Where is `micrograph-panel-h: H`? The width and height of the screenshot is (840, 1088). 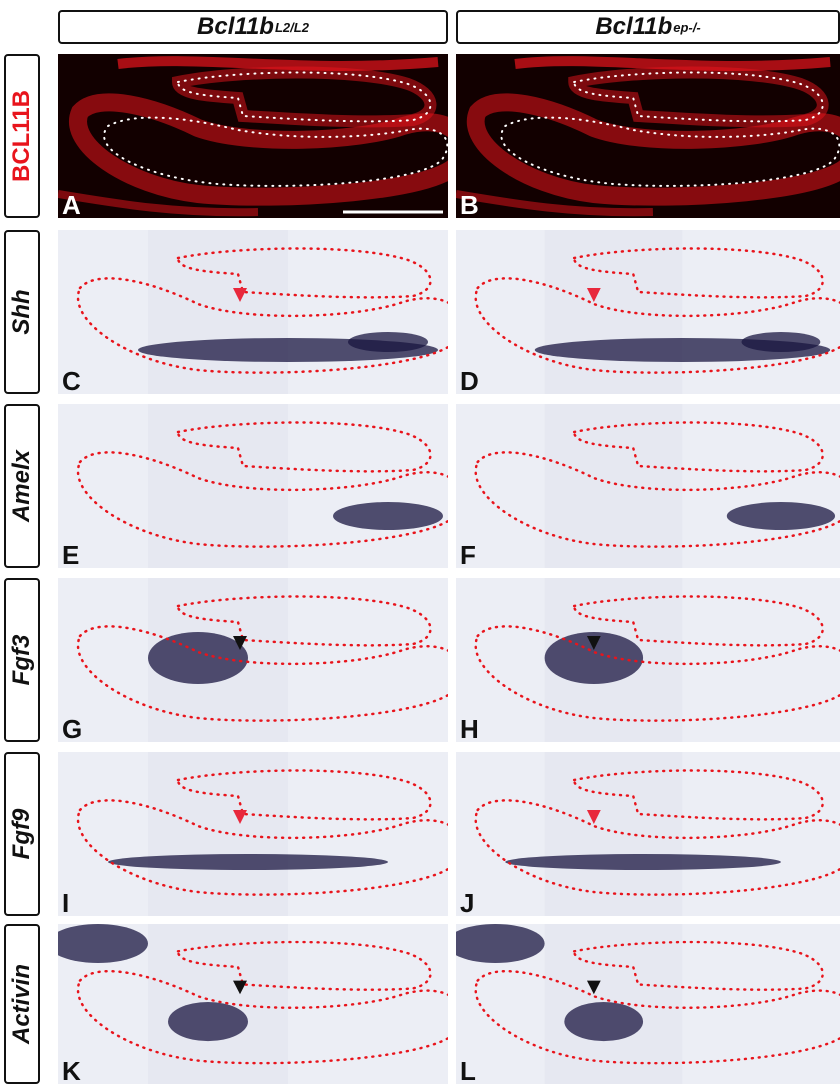
micrograph-panel-h: H is located at coordinates (648, 660).